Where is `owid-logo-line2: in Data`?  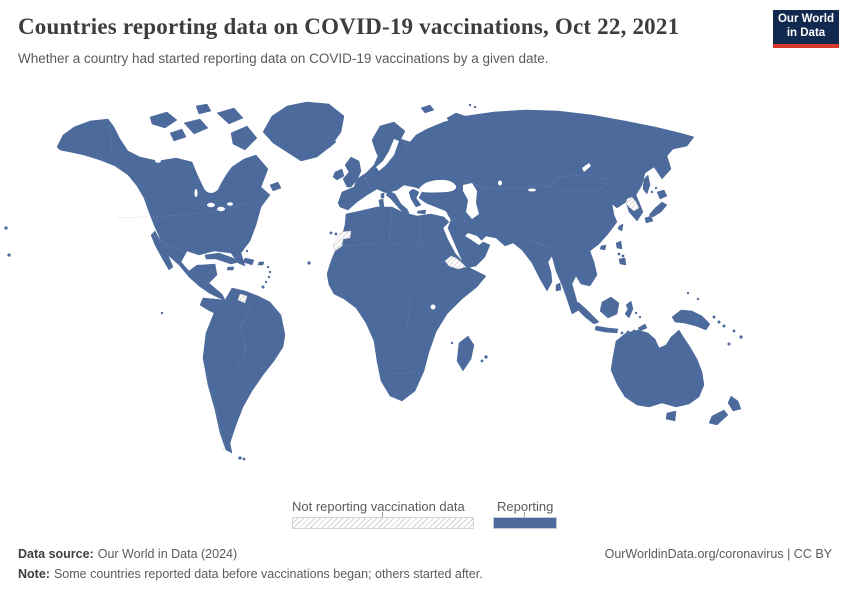
owid-logo-line2: in Data is located at coordinates (806, 33).